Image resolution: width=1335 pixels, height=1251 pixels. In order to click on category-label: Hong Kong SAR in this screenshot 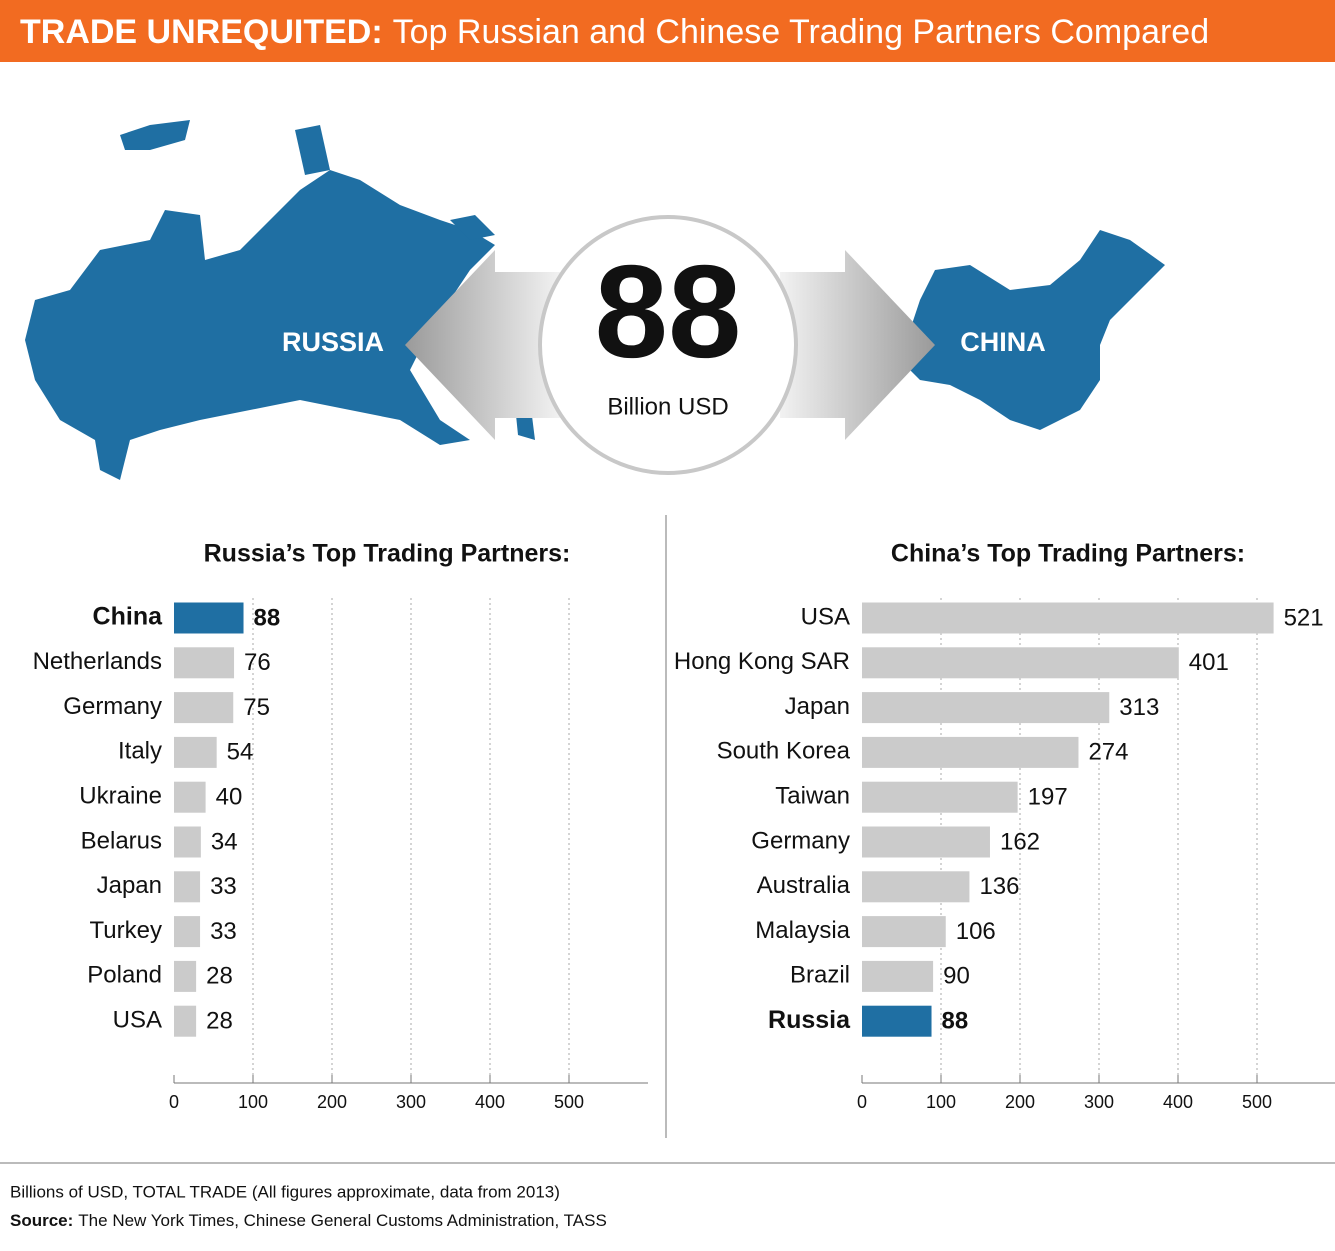, I will do `click(762, 661)`.